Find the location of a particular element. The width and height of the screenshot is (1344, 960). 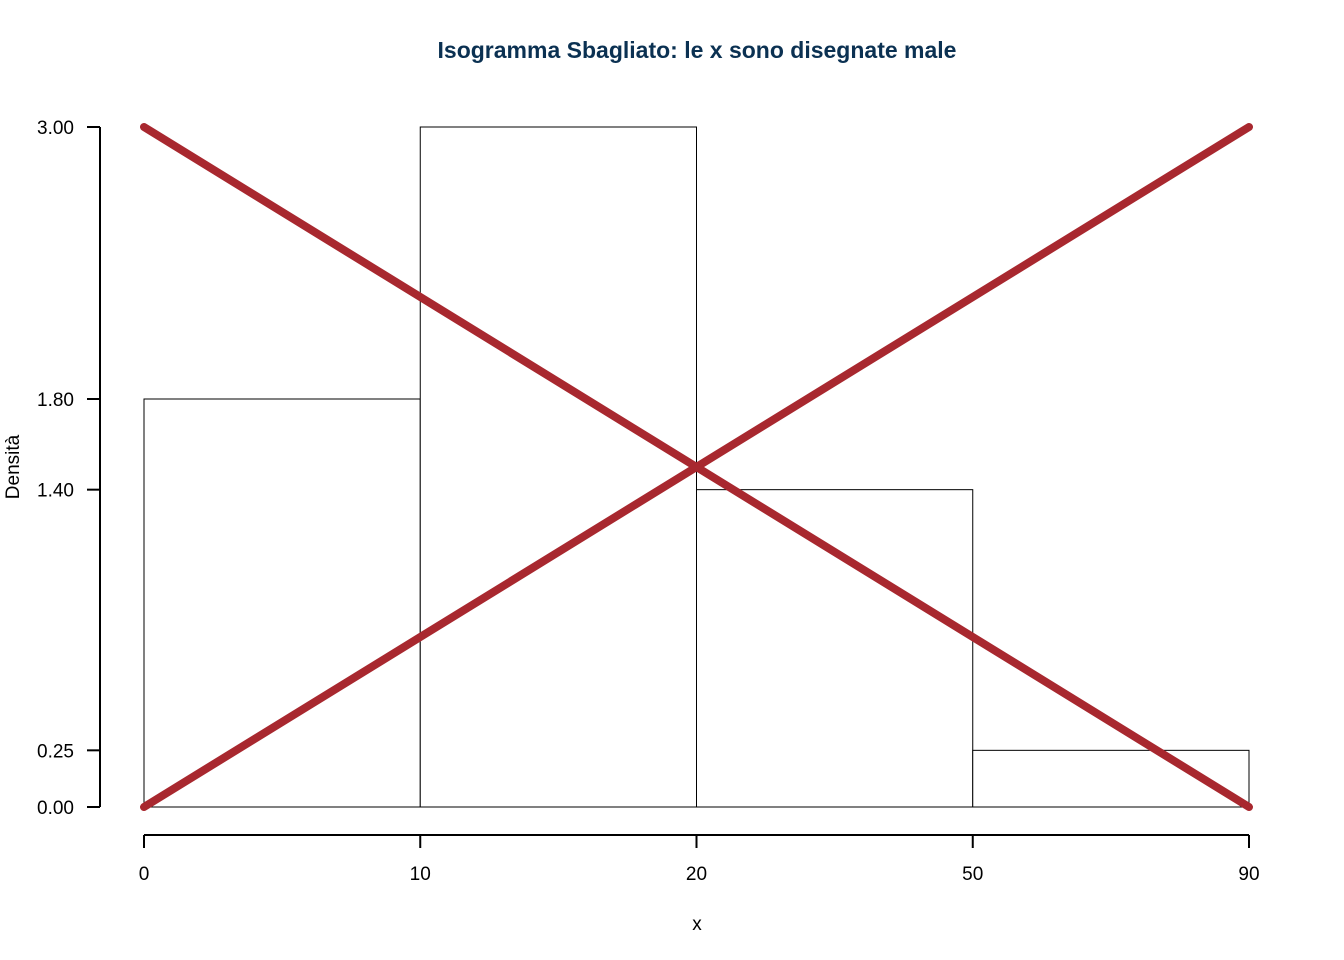

x-axis-label: x is located at coordinates (697, 924).